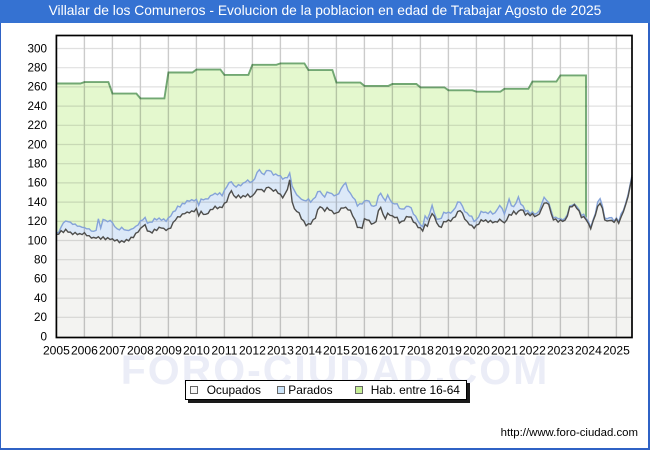  Describe the element at coordinates (168, 351) in the screenshot. I see `svg-text: 2009` at that location.